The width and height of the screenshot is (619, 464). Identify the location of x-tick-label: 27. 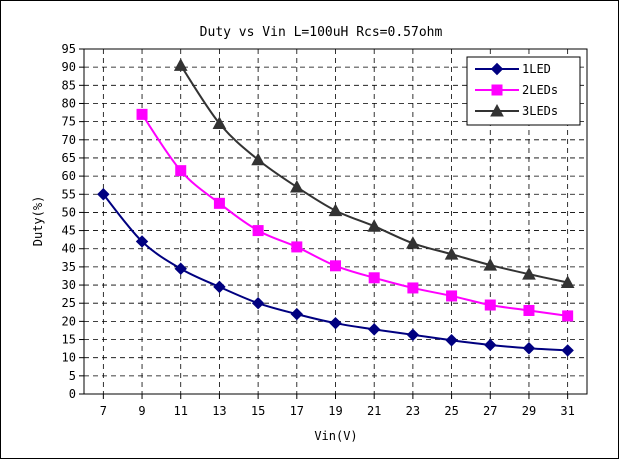
(490, 411).